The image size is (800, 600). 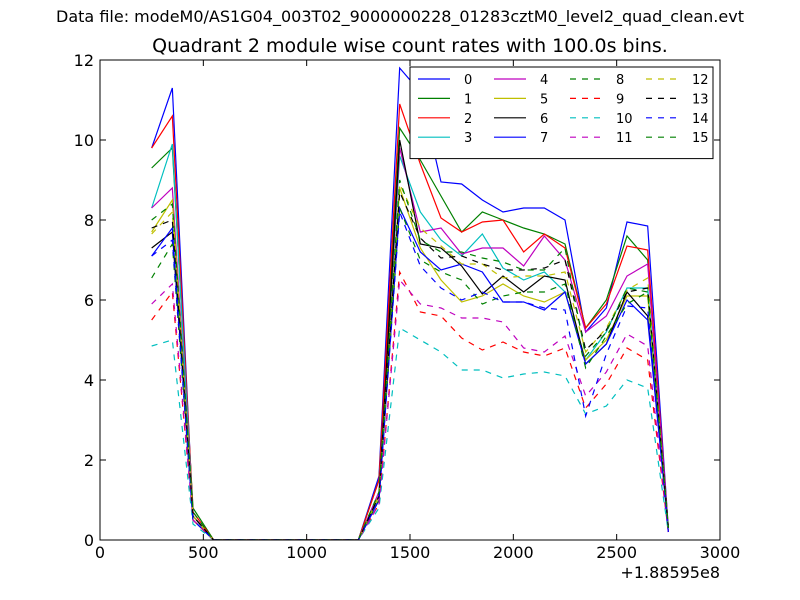 I want to click on legend-label: 7, so click(x=544, y=138).